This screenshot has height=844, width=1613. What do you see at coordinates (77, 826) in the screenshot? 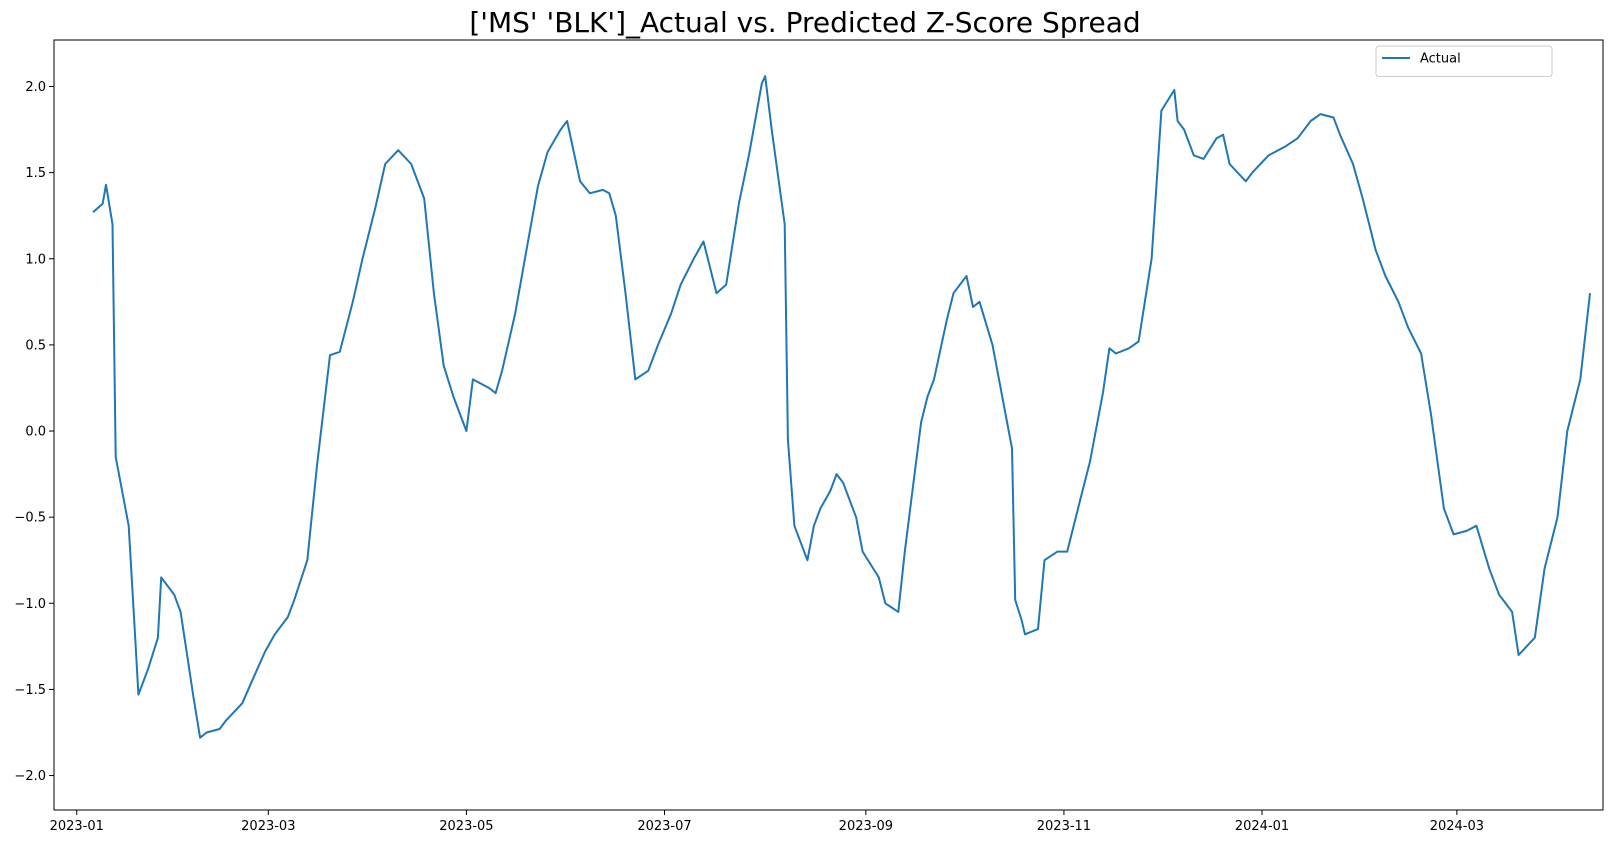
I see `x-tick-label: 2023-01` at bounding box center [77, 826].